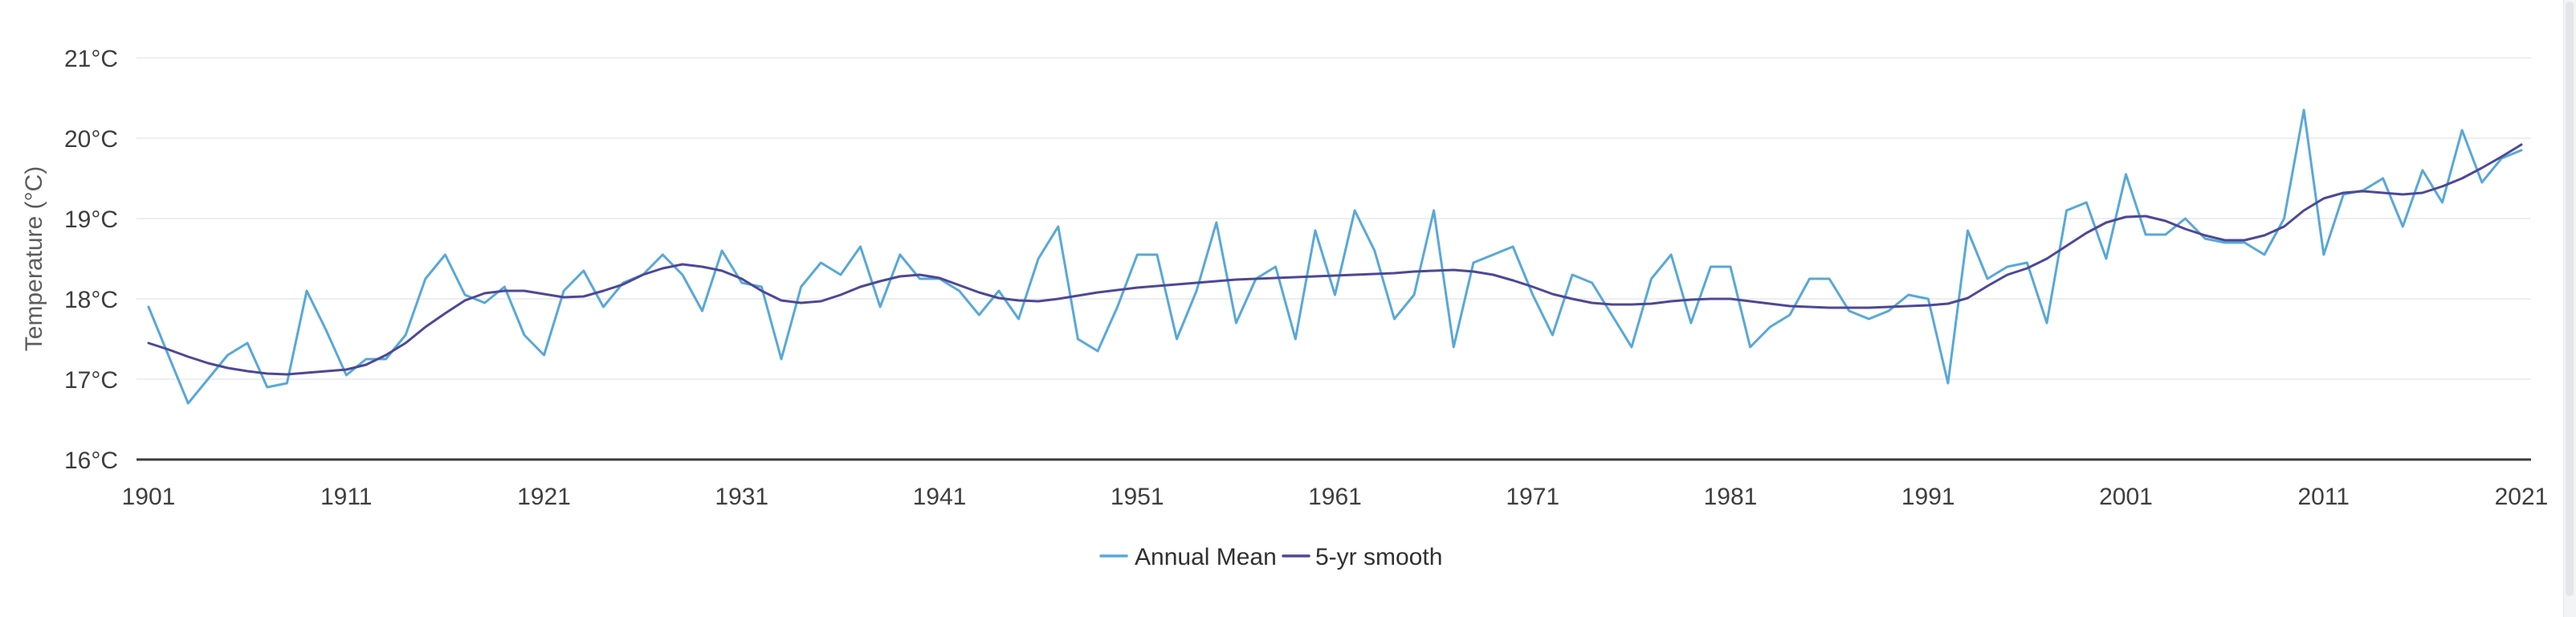  Describe the element at coordinates (1206, 557) in the screenshot. I see `legend-item-label: Annual Mean` at that location.